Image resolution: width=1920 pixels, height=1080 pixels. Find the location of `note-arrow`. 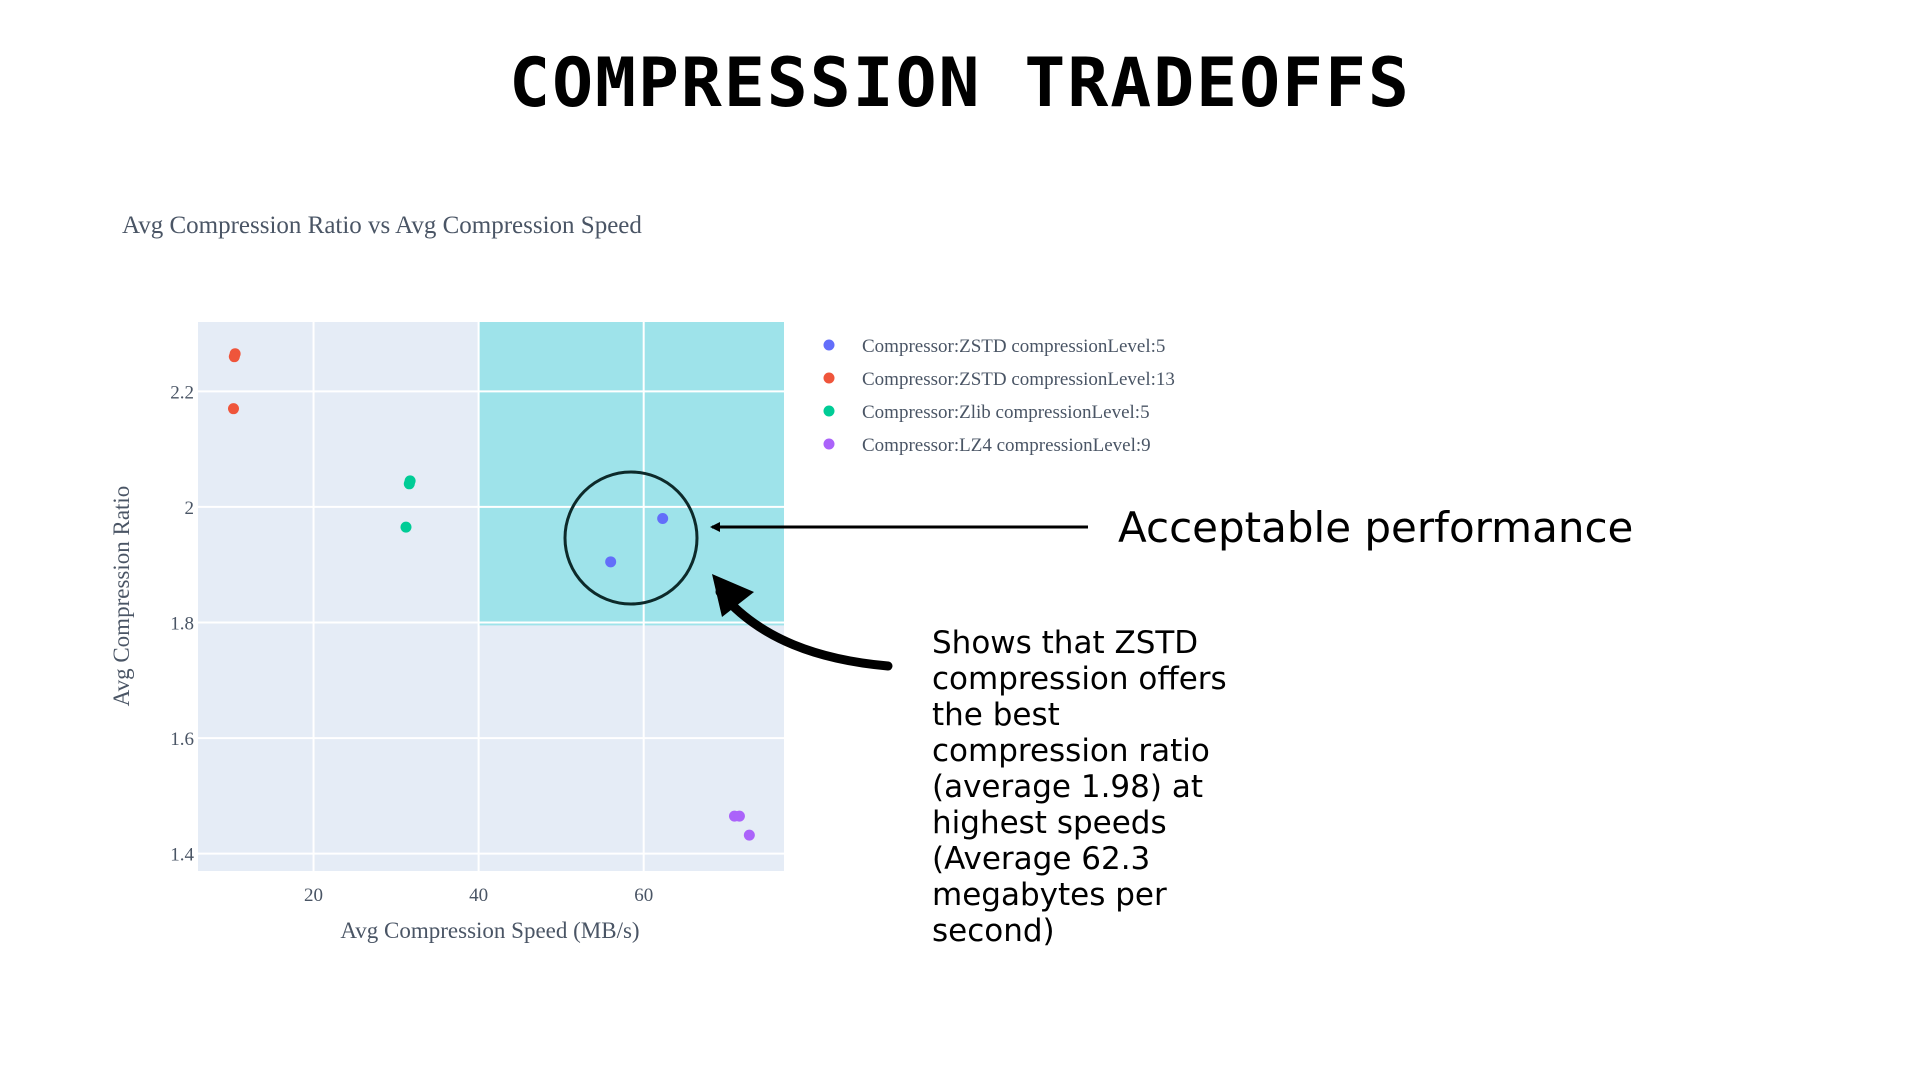

note-arrow is located at coordinates (804, 629).